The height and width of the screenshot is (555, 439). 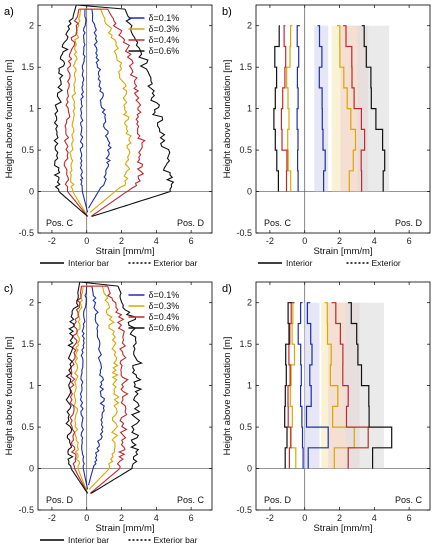 I want to click on scatter-band, so click(x=321, y=108).